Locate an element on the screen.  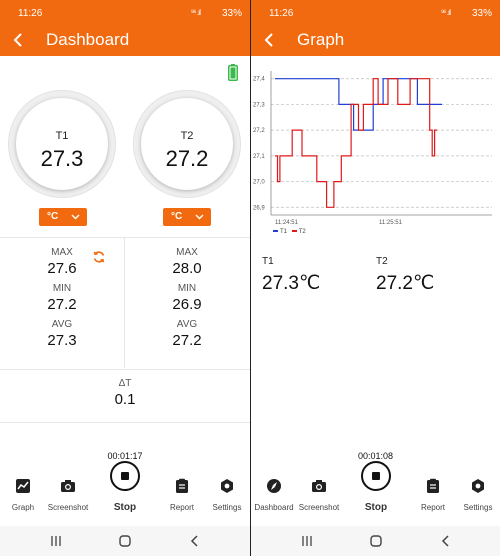
x-tick-label: 11:24:51 is located at coordinates (287, 223).